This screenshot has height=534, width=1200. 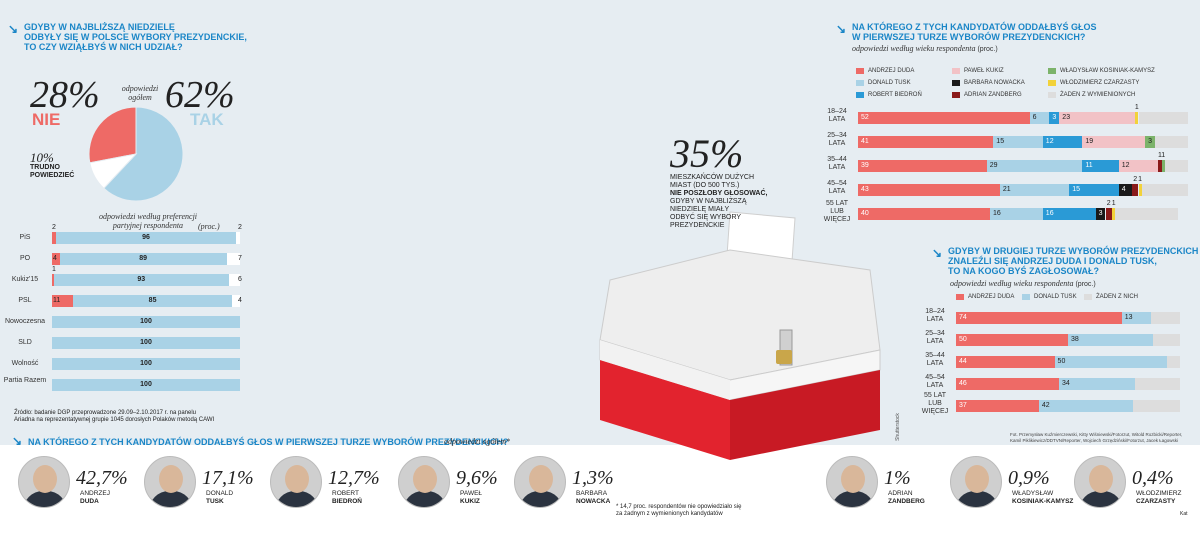 What do you see at coordinates (740, 335) in the screenshot?
I see `ballot-box-illustration` at bounding box center [740, 335].